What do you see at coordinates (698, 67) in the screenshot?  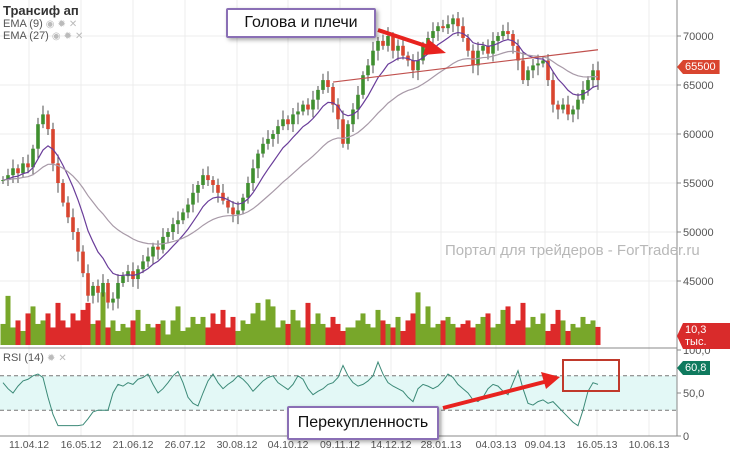 I see `current-price-tag: 65500` at bounding box center [698, 67].